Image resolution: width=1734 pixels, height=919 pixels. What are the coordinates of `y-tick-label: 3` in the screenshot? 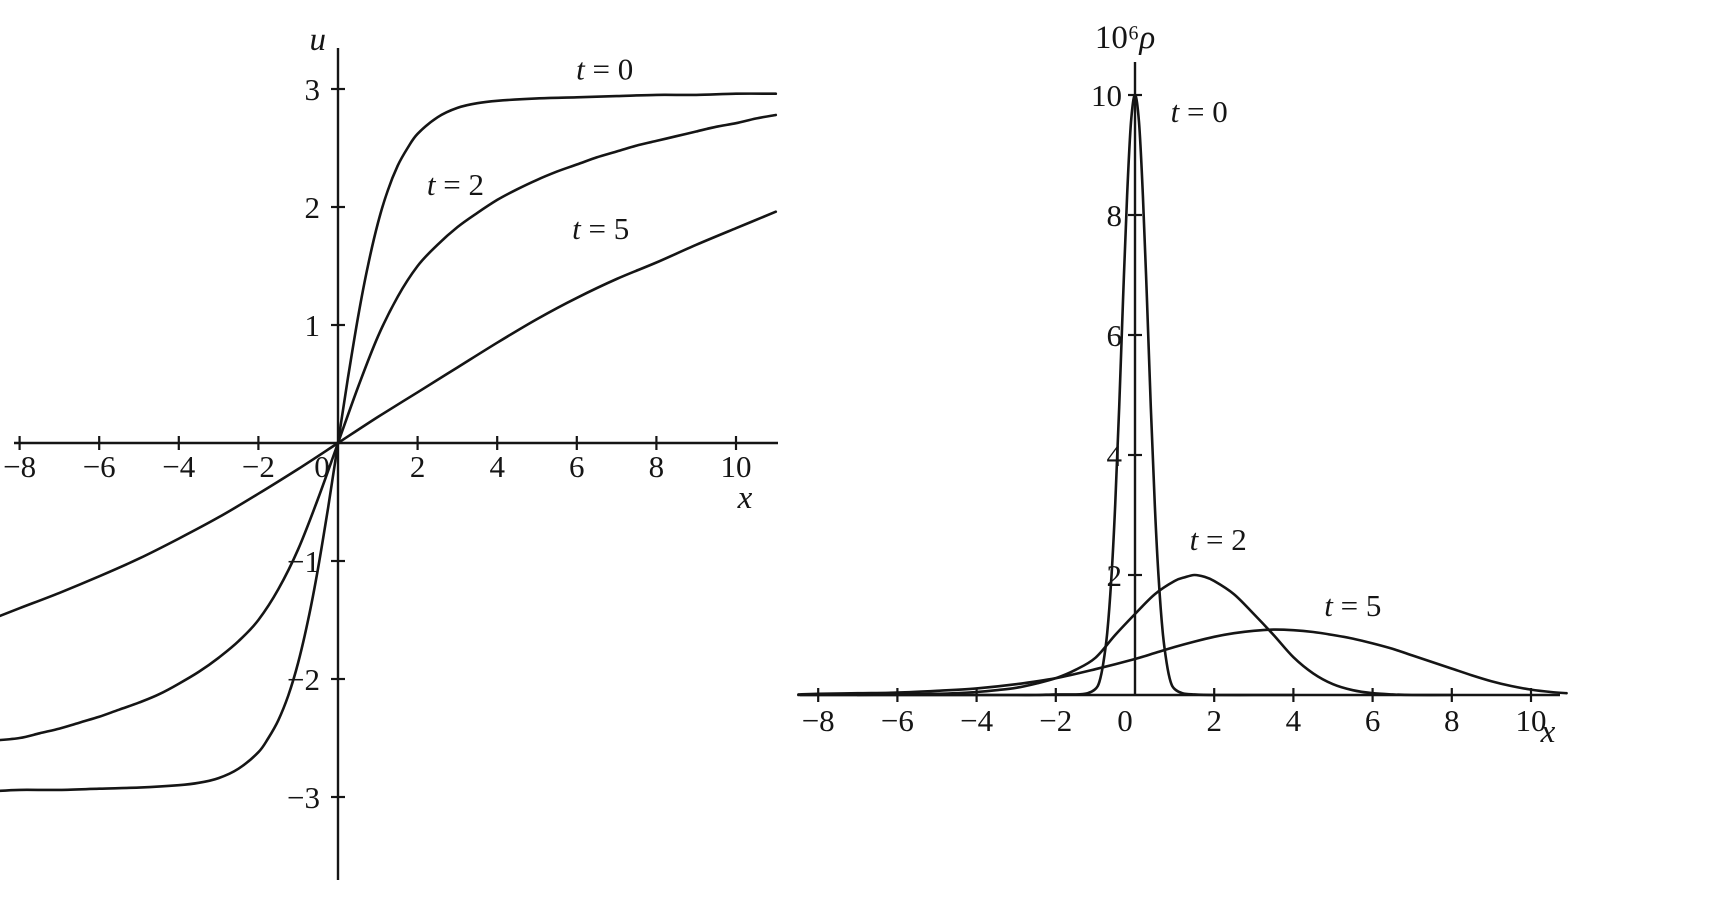 It's located at (313, 89).